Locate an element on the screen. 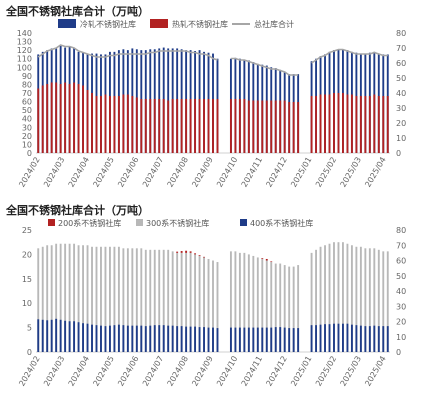 This screenshot has width=427, height=403. y-right-tick-label: 40 is located at coordinates (401, 93).